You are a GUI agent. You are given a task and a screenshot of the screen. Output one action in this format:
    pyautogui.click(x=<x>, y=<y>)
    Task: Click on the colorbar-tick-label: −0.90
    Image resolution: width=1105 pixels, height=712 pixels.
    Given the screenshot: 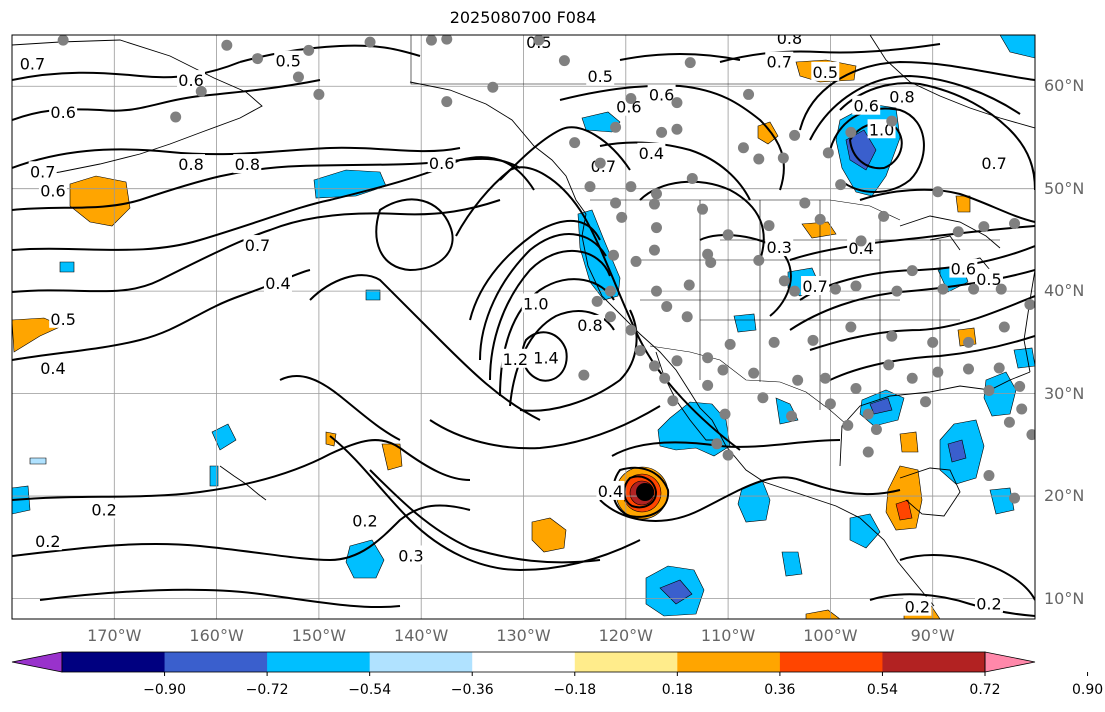 What is the action you would take?
    pyautogui.click(x=164, y=690)
    